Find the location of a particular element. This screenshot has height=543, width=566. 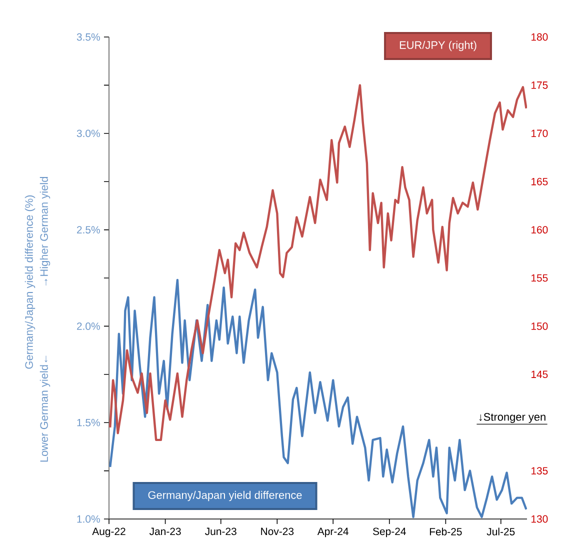

x-tick-label: Sep-24 is located at coordinates (389, 533).